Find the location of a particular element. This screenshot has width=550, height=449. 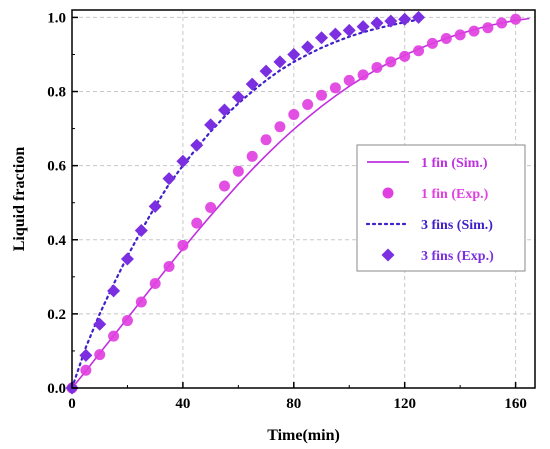

y-tick-label: 0.4 is located at coordinates (56, 241).